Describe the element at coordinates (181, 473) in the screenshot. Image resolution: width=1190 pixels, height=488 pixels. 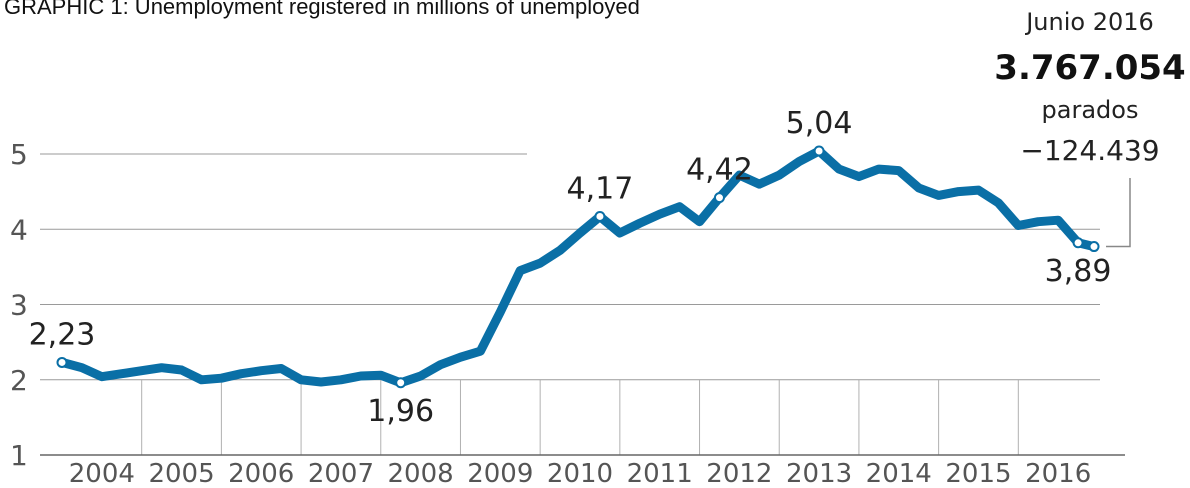
I see `x-tick-label-2005: 2005` at that location.